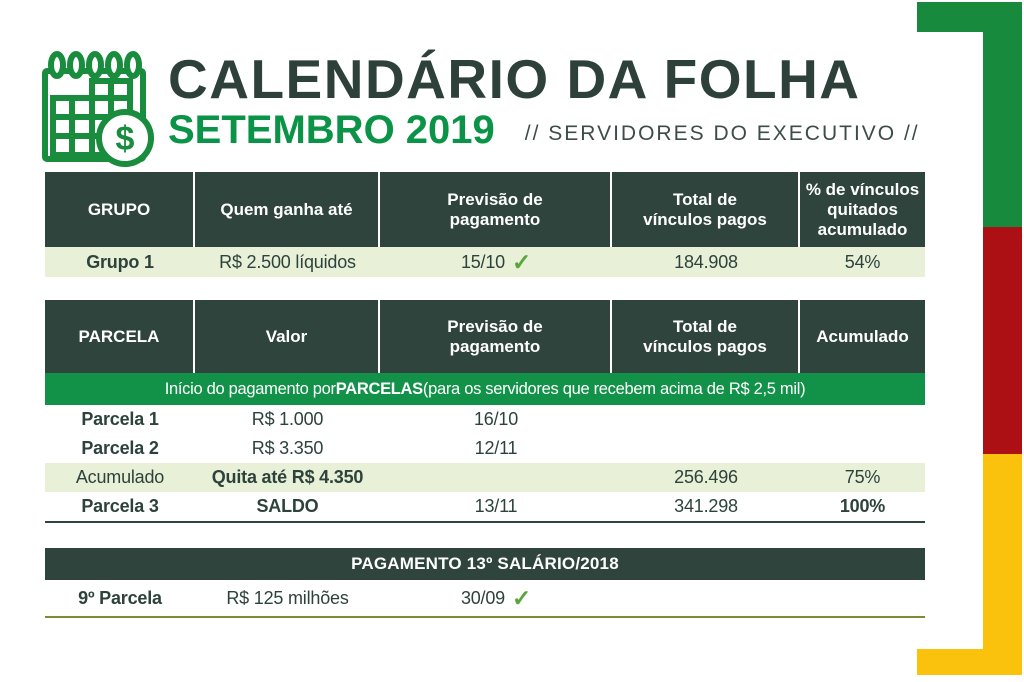 This screenshot has height=682, width=1024. I want to click on payment-date: 12/11, so click(496, 448).